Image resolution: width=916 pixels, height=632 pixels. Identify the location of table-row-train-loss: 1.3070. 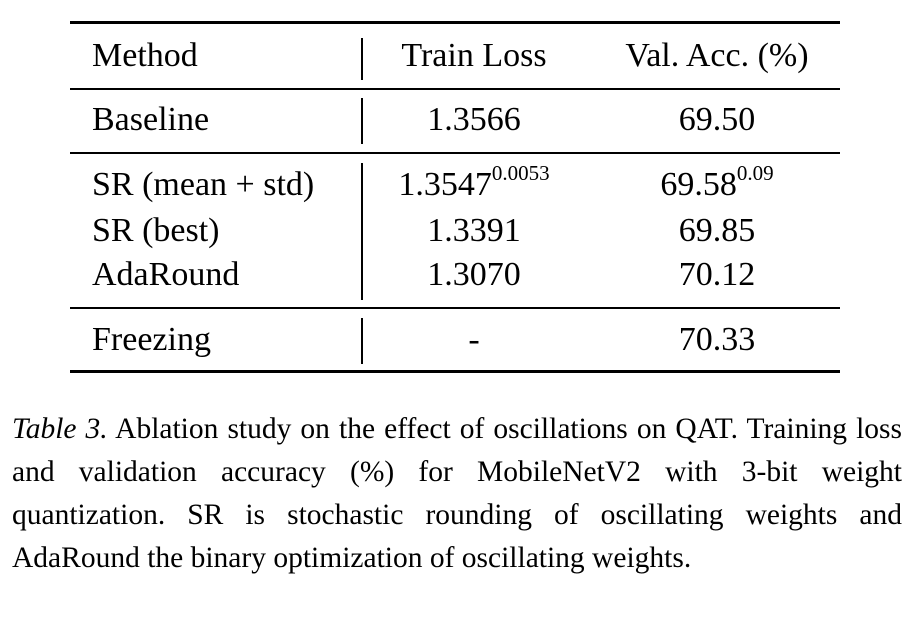
(474, 274).